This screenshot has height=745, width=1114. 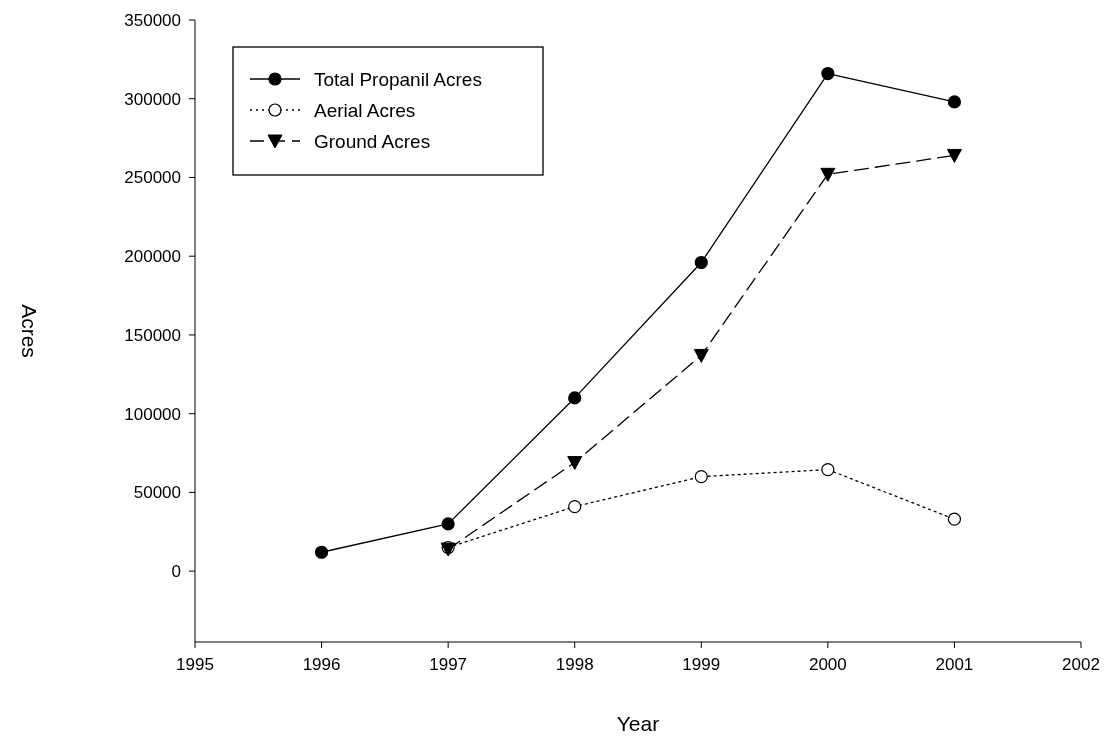 What do you see at coordinates (638, 723) in the screenshot?
I see `x-axis-title: Year` at bounding box center [638, 723].